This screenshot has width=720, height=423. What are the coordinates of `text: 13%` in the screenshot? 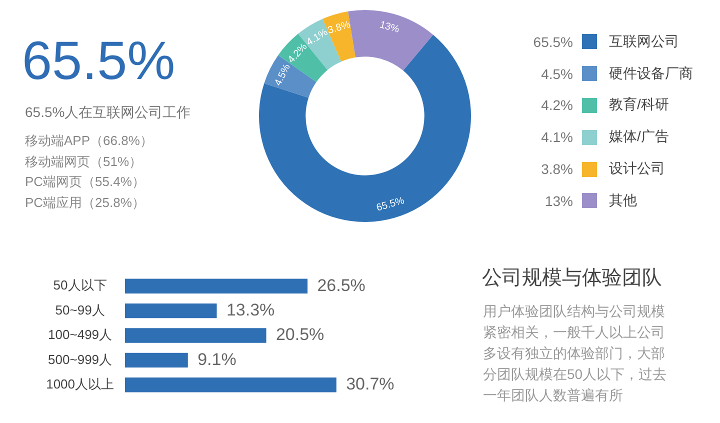 It's located at (558, 200).